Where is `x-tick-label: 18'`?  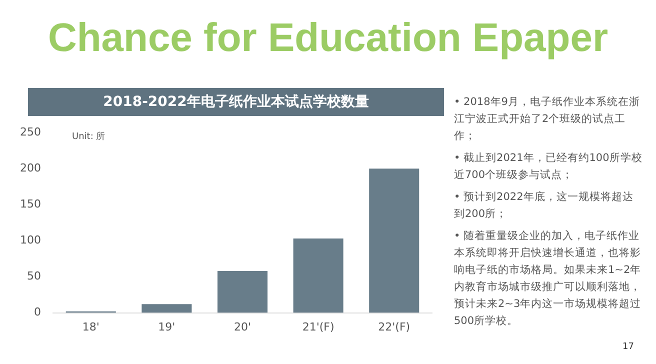 x-tick-label: 18' is located at coordinates (91, 327).